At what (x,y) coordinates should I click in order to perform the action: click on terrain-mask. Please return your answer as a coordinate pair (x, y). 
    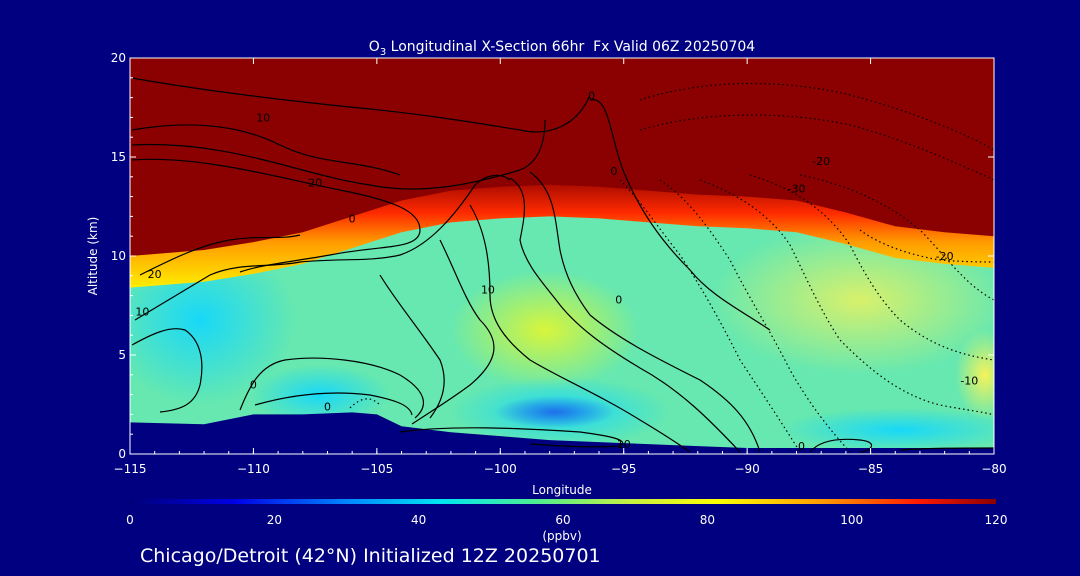
    Looking at the image, I should click on (562, 433).